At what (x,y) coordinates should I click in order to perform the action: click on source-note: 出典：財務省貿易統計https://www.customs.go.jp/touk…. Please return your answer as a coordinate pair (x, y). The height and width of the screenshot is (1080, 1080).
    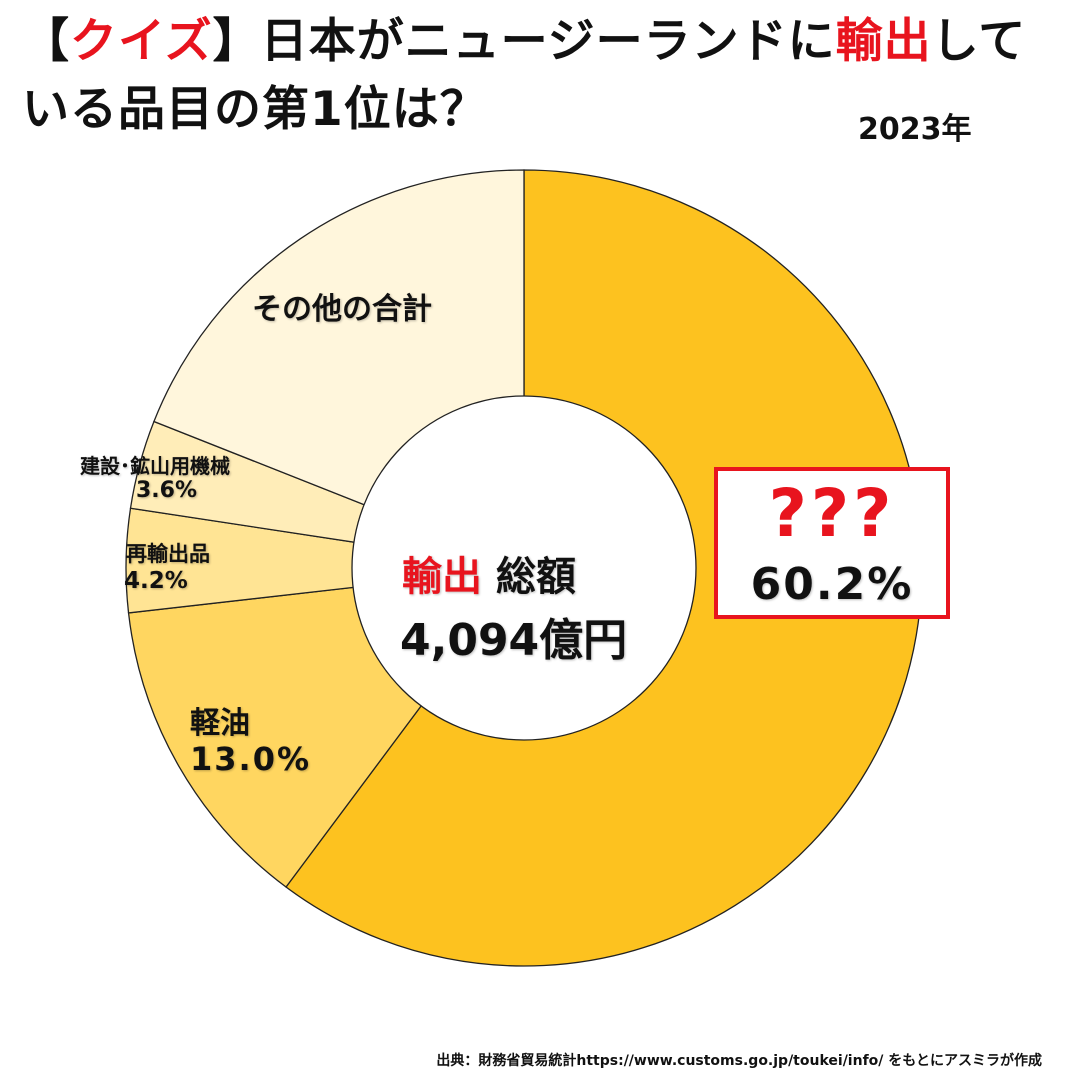
    Looking at the image, I should click on (739, 1061).